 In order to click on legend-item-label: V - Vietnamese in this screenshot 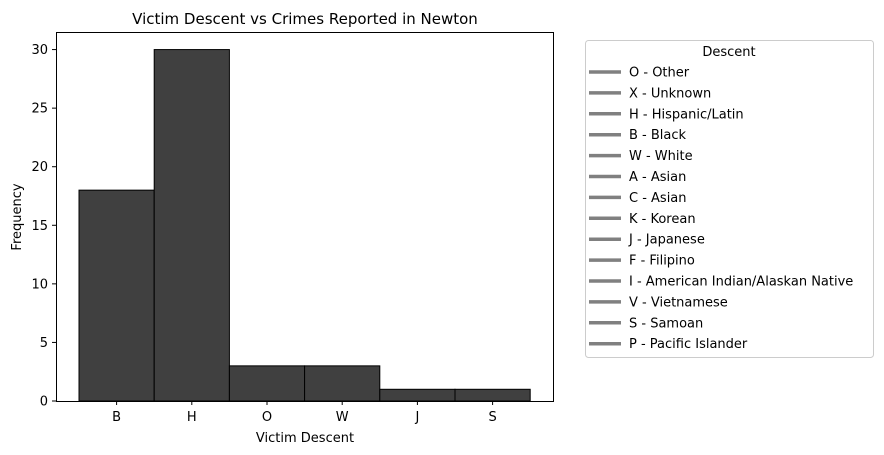, I will do `click(678, 302)`.